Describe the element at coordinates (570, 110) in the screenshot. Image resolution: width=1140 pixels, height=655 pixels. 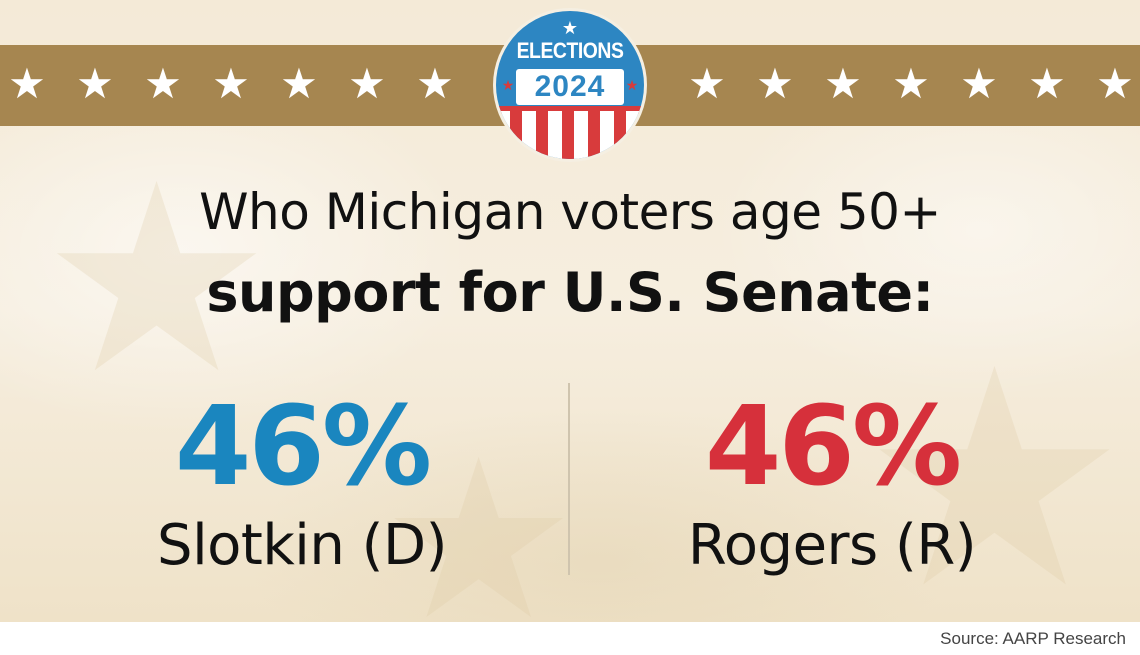
I see `badge-red-line` at that location.